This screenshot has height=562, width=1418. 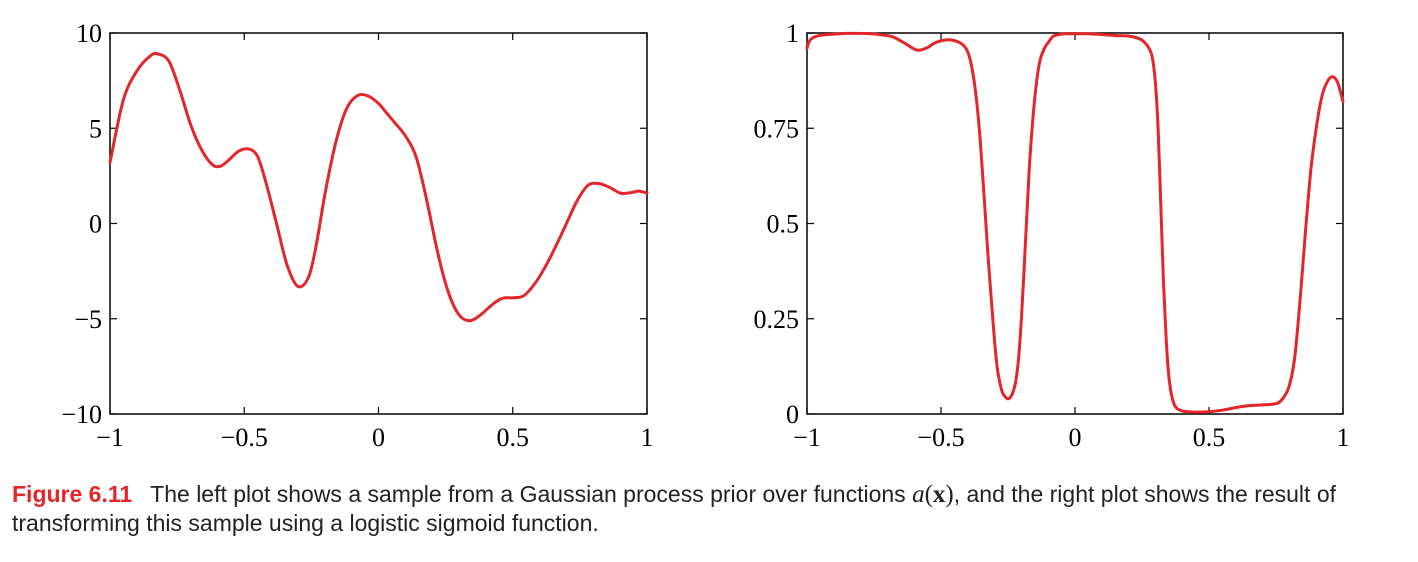 I want to click on math-close-paren: ), so click(x=949, y=494).